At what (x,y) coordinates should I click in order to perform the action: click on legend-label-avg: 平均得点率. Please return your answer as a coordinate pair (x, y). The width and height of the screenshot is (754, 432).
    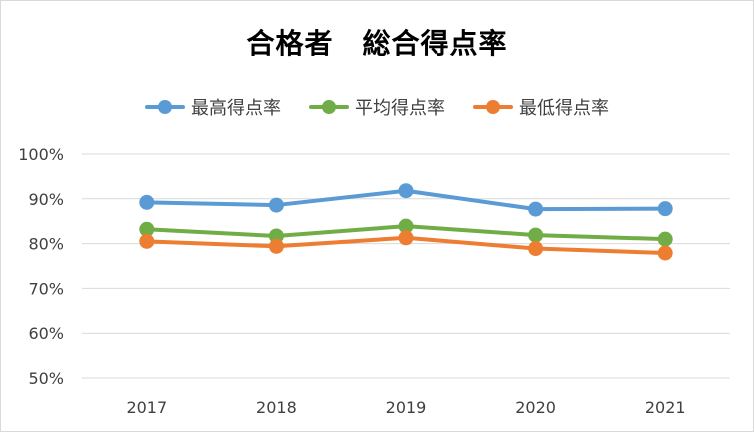
    Looking at the image, I should click on (400, 108).